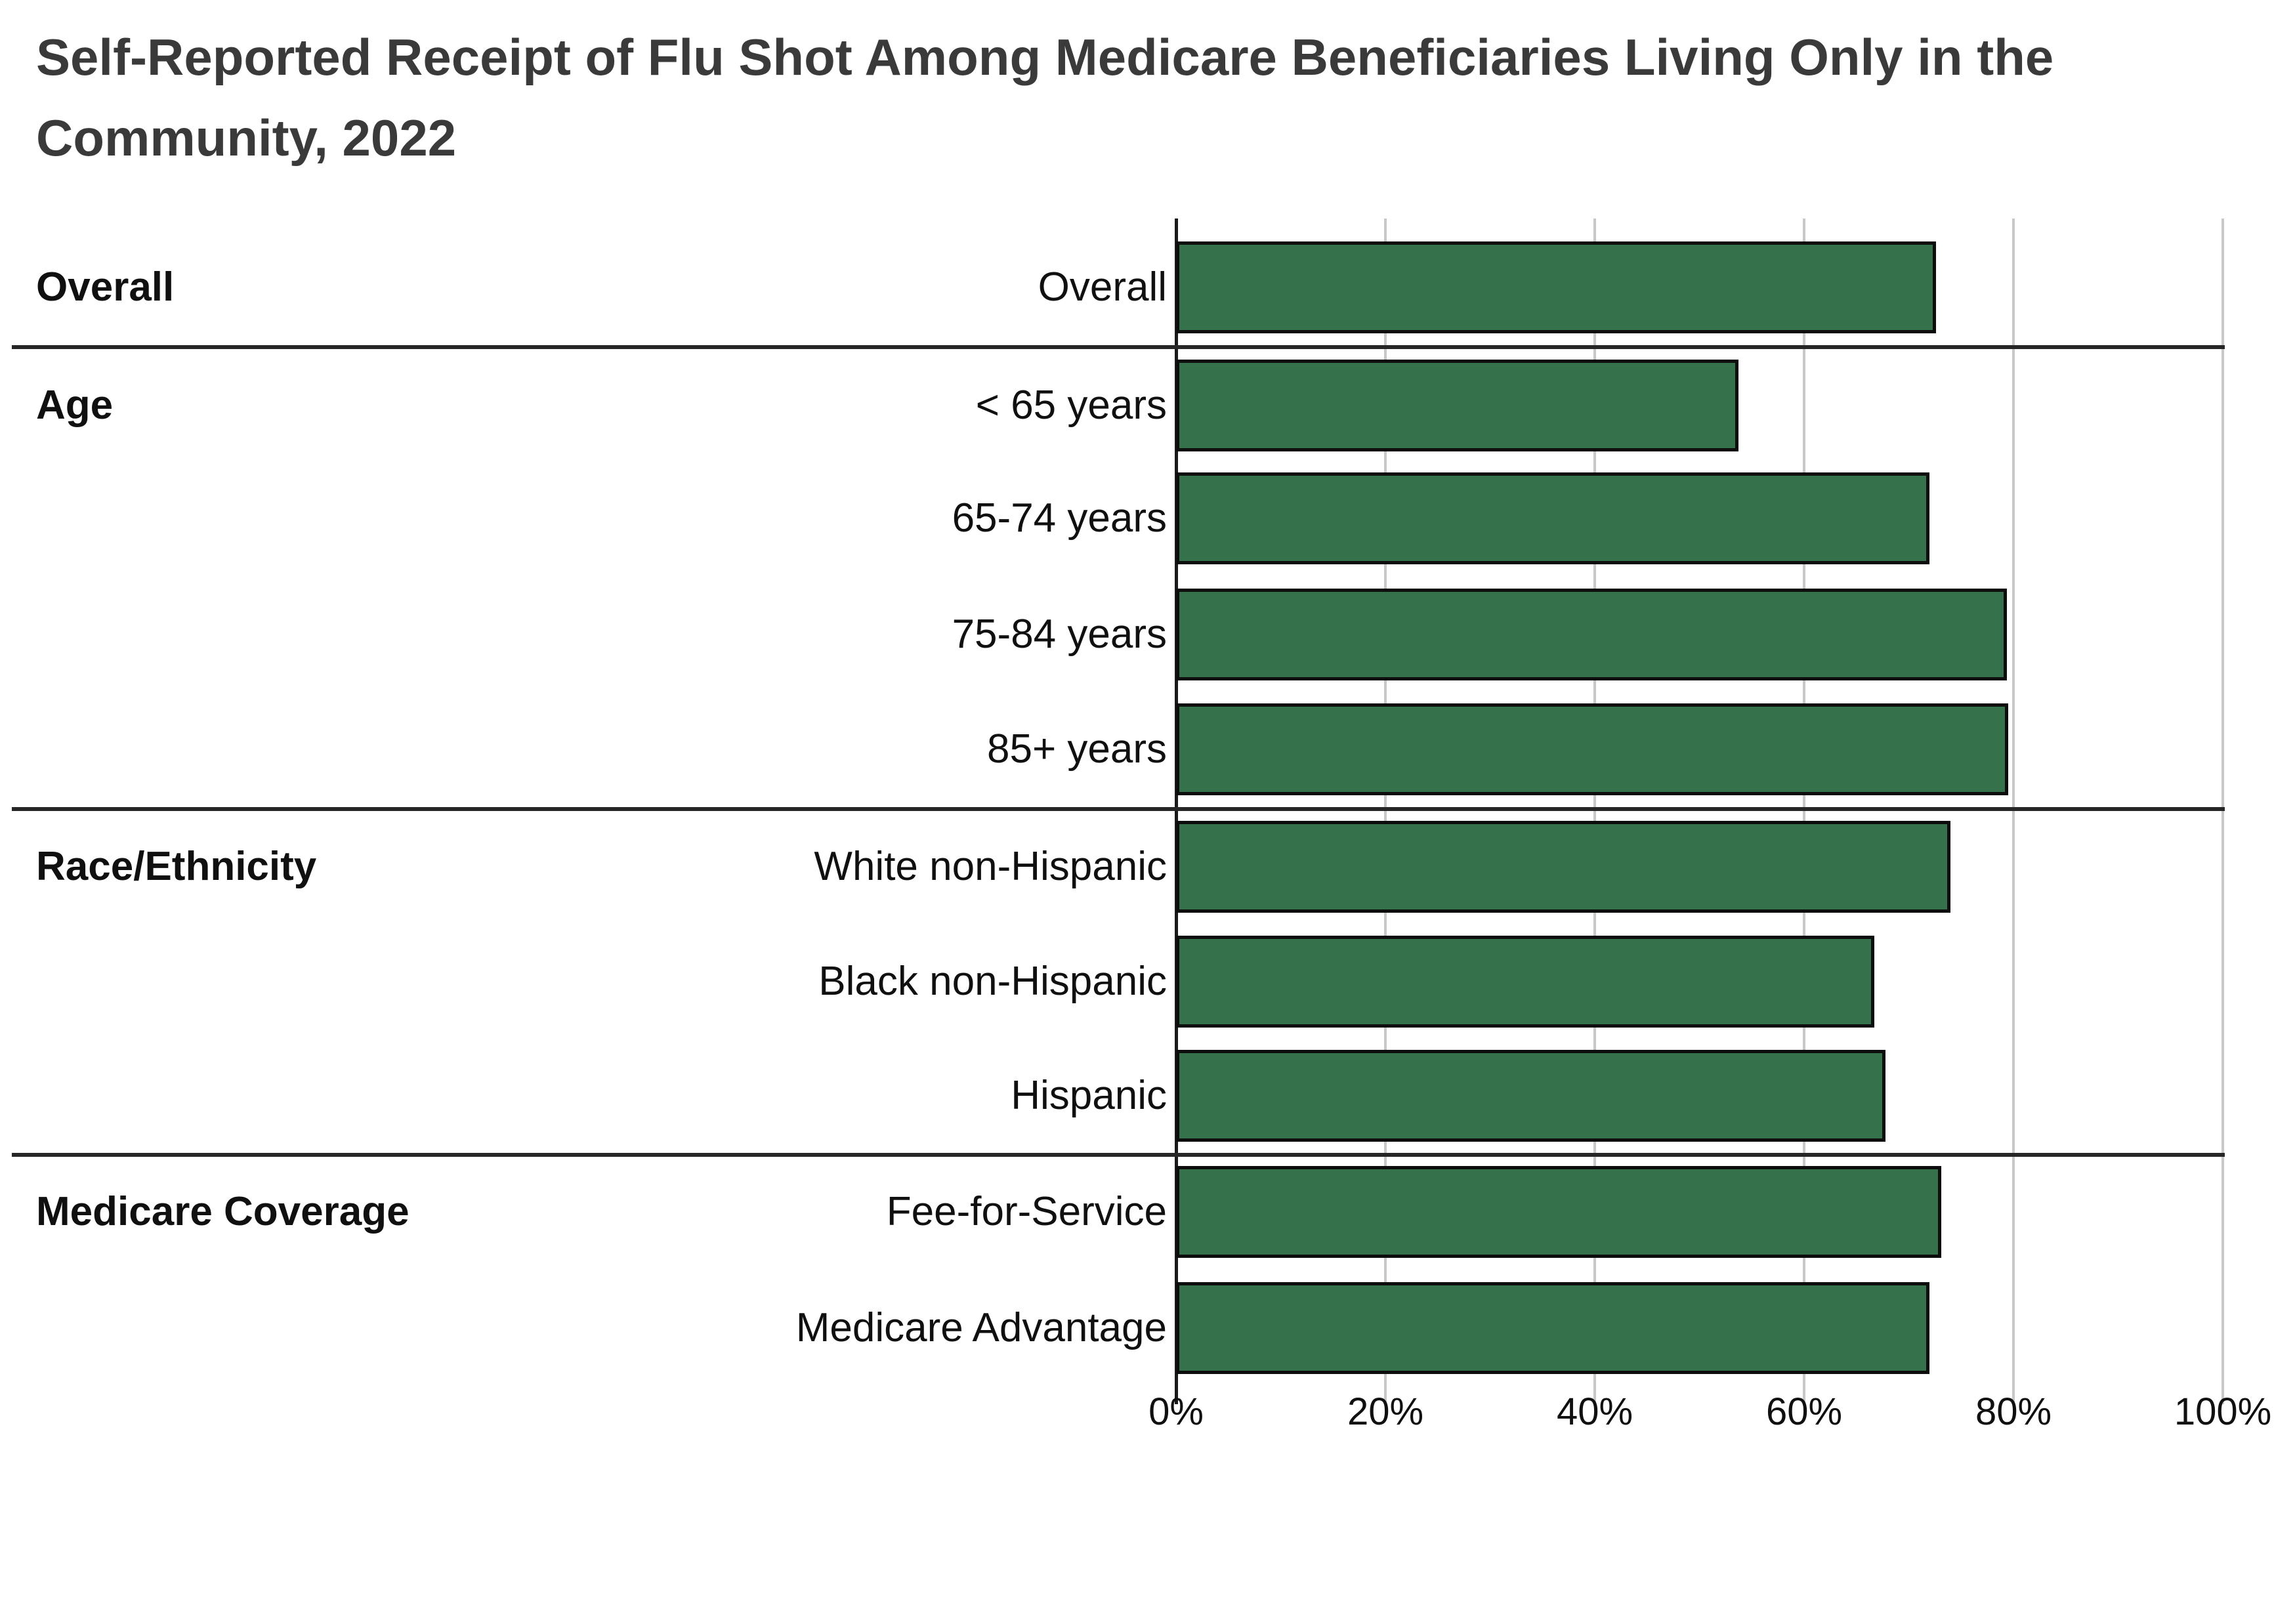  Describe the element at coordinates (2013, 1411) in the screenshot. I see `x-tick-label-80: 80%` at that location.